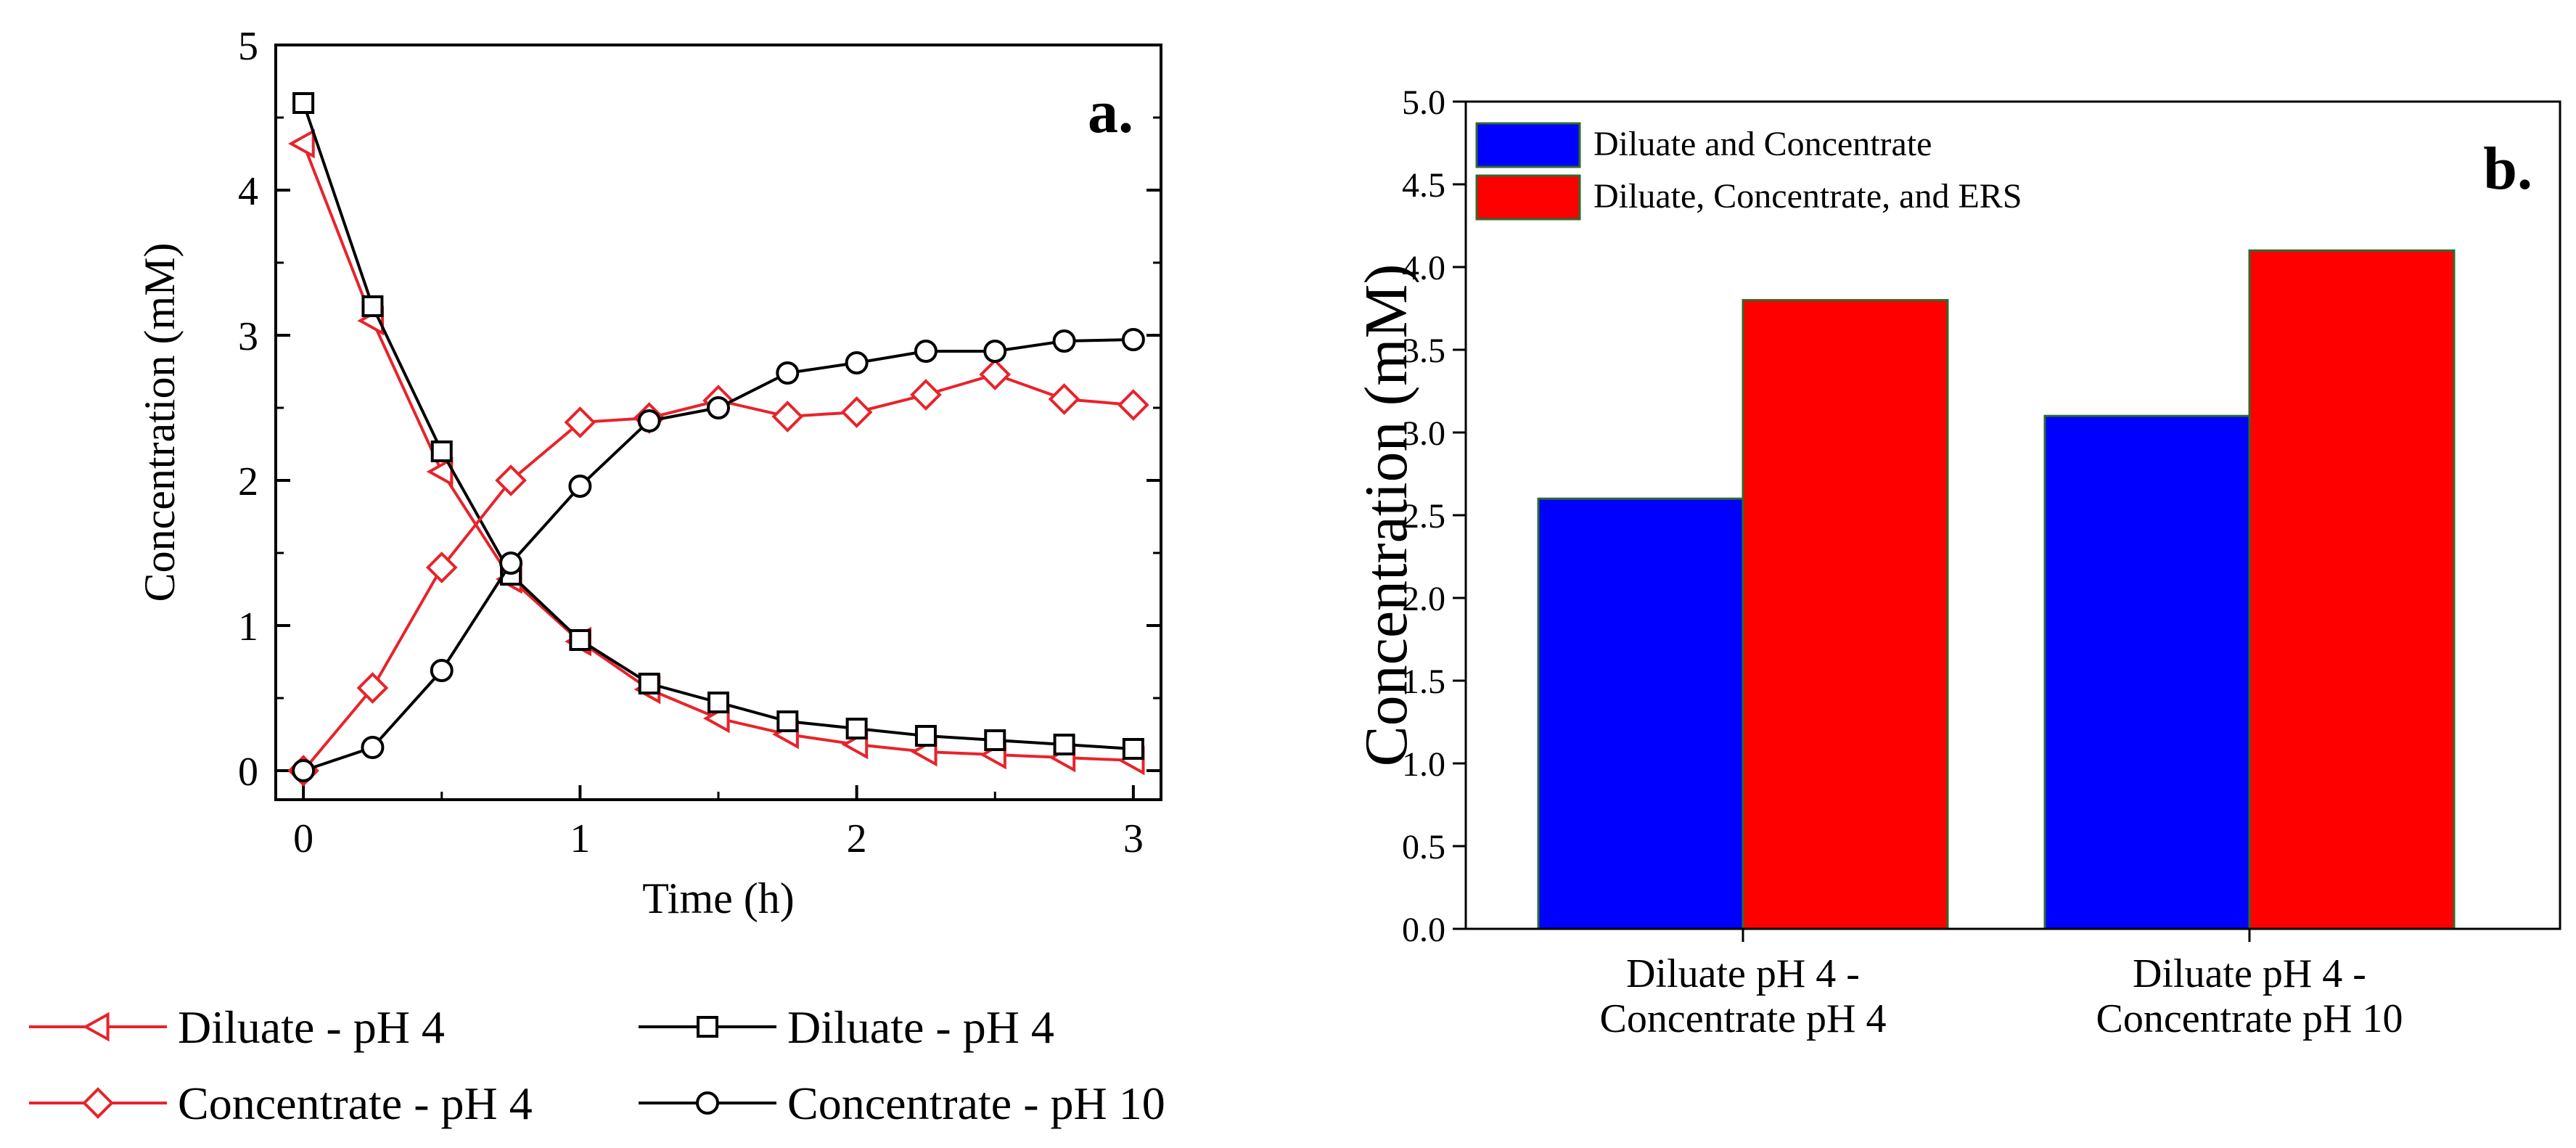  Describe the element at coordinates (1423, 185) in the screenshot. I see `y-tick-label: 4.5` at that location.